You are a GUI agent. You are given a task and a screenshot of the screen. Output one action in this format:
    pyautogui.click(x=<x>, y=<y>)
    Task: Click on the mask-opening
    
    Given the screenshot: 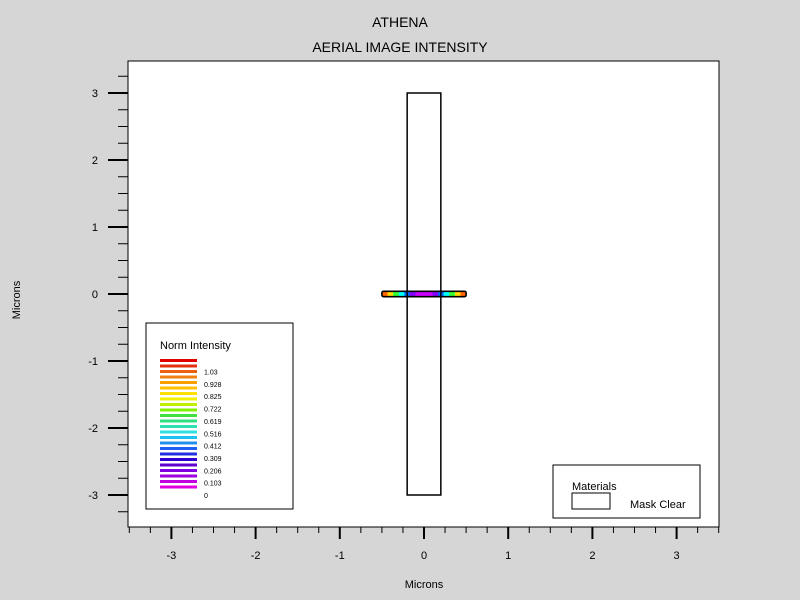 What is the action you would take?
    pyautogui.click(x=424, y=294)
    